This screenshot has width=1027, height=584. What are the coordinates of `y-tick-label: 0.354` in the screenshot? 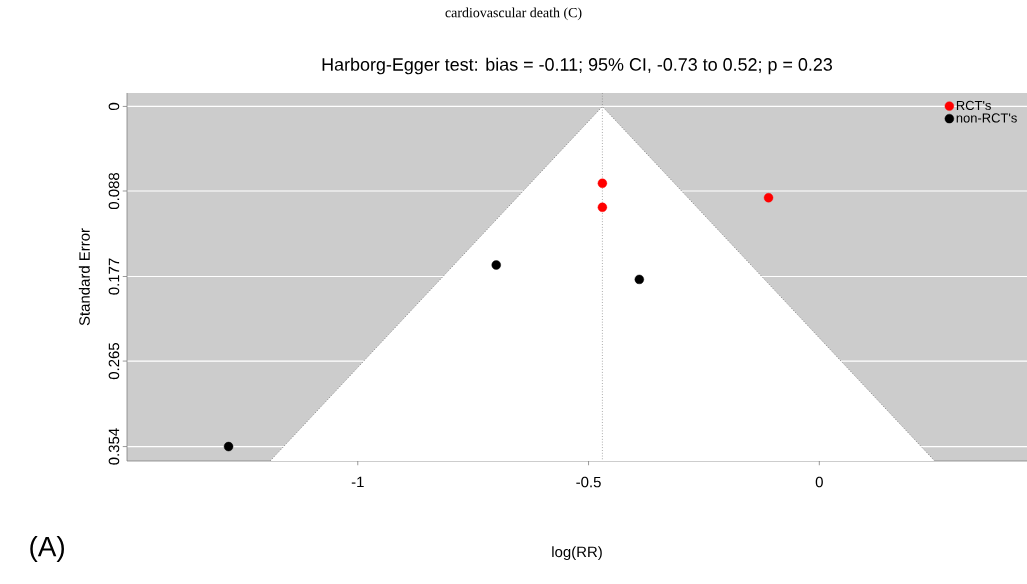 It's located at (114, 446).